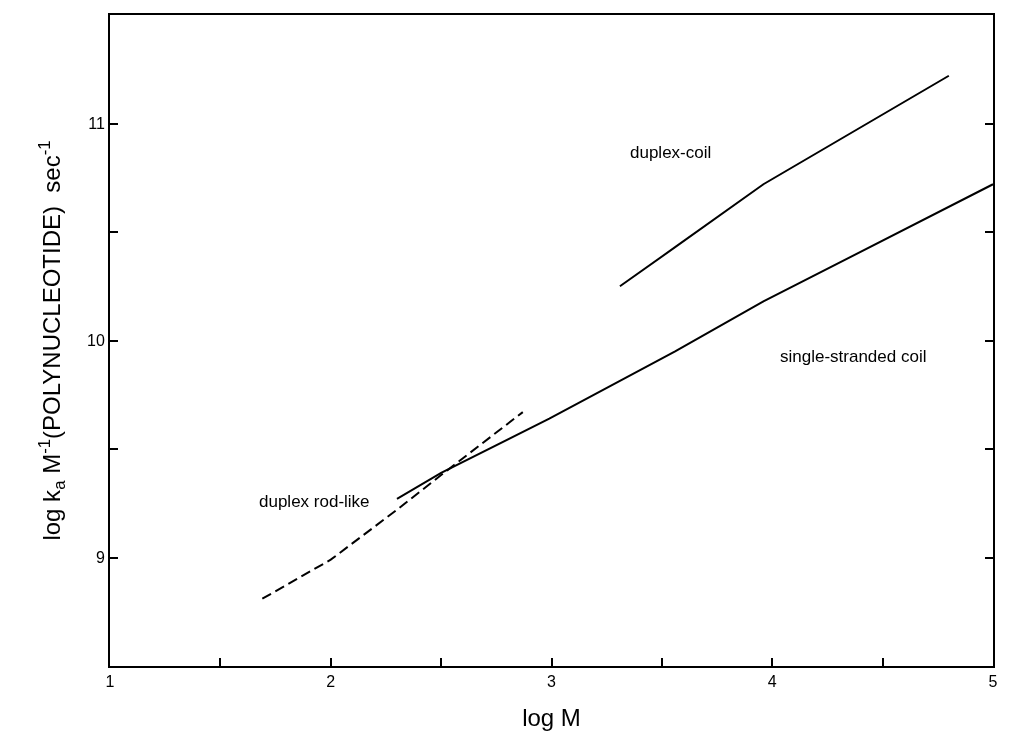 This screenshot has height=756, width=1010. I want to click on series-label: duplex rod-like, so click(314, 501).